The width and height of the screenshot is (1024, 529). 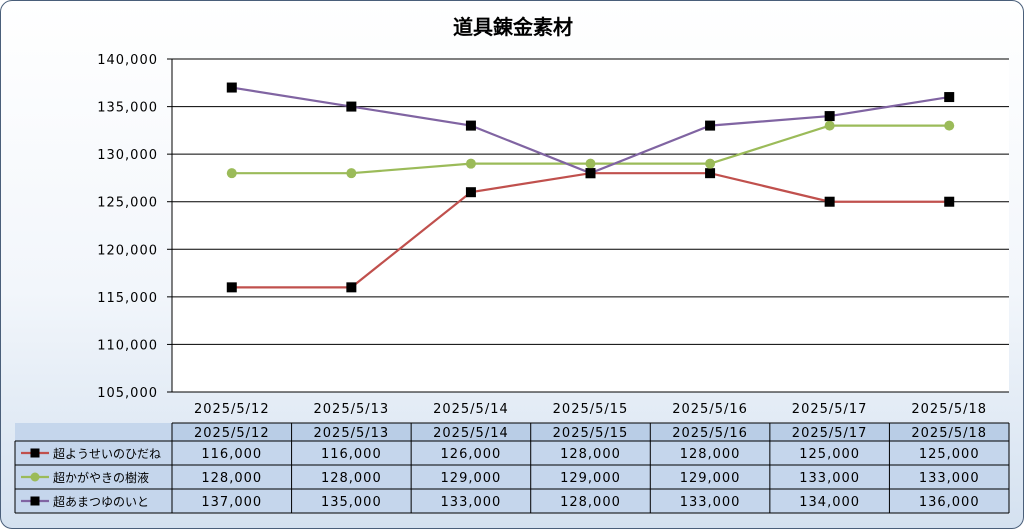 I want to click on data-table-header: 2025/5/16, so click(x=710, y=433).